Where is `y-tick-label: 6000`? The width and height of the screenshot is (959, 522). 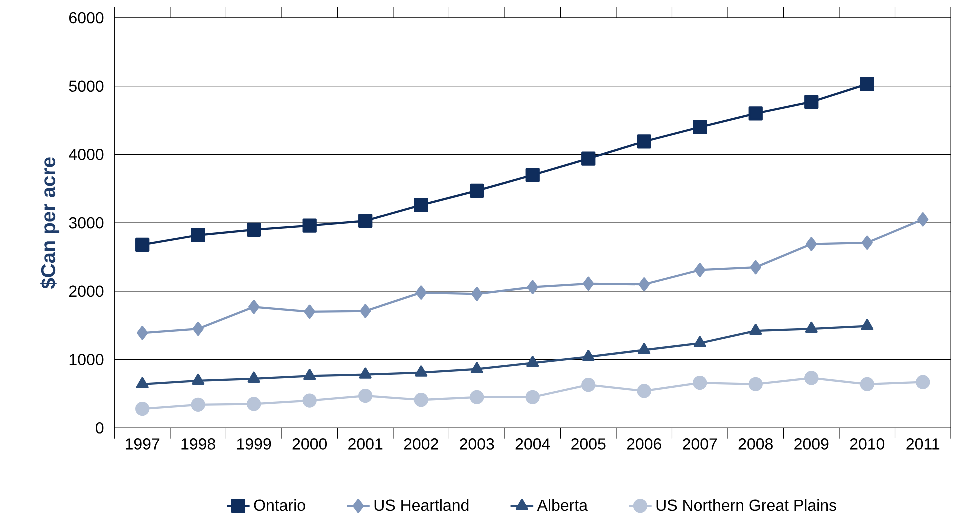
y-tick-label: 6000 is located at coordinates (87, 18).